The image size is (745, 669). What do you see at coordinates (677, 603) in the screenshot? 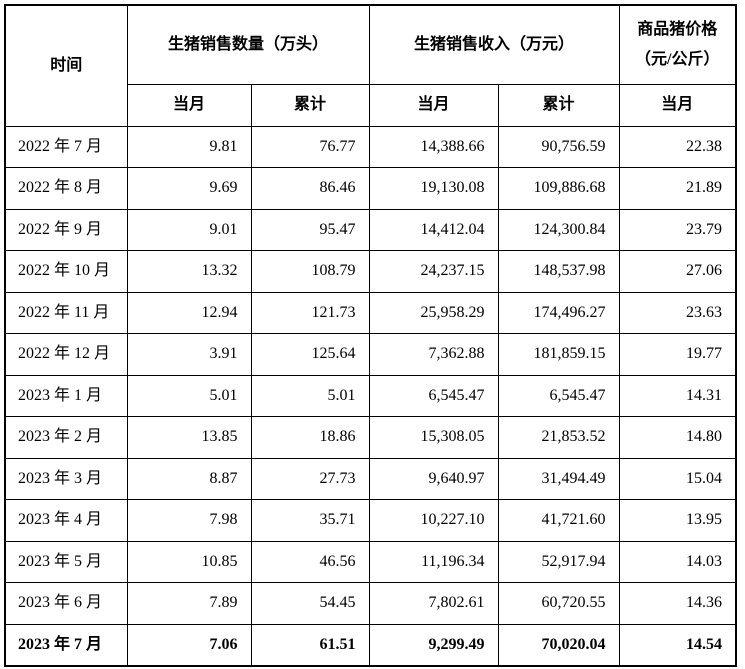
I see `price-cell: 14.36` at bounding box center [677, 603].